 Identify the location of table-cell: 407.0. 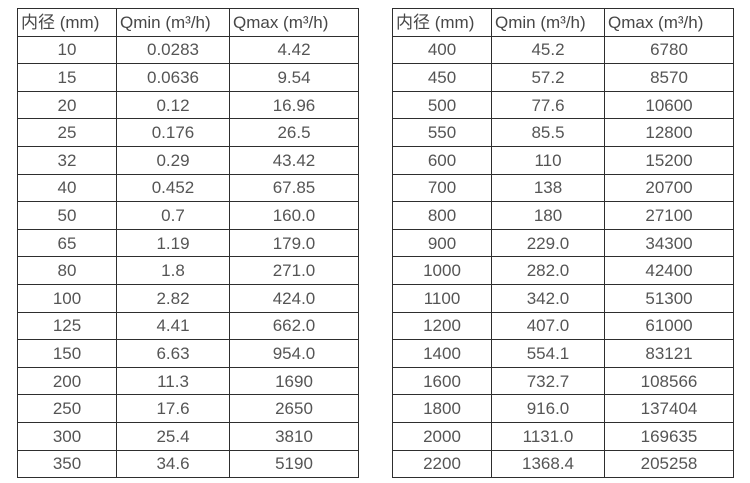
(548, 326).